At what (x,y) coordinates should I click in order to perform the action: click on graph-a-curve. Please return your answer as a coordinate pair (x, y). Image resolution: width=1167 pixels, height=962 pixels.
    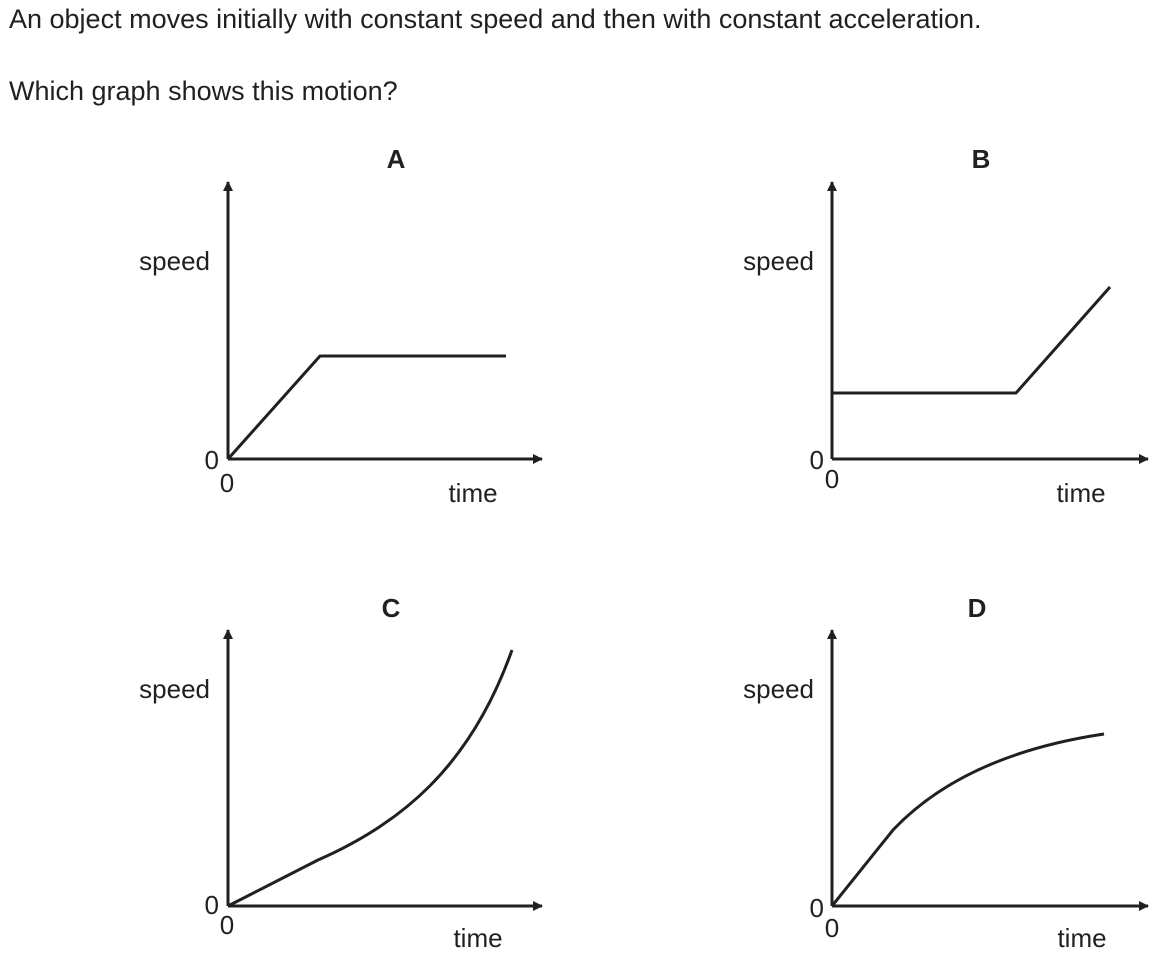
    Looking at the image, I should click on (366, 407).